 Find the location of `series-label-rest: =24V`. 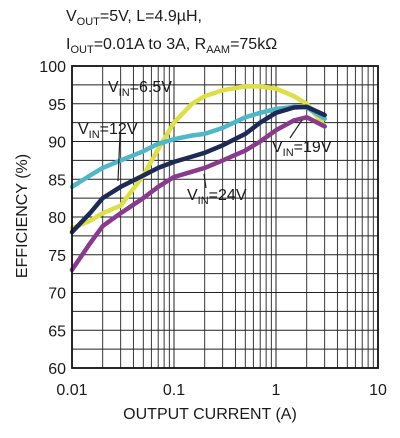

series-label-rest: =24V is located at coordinates (228, 195).